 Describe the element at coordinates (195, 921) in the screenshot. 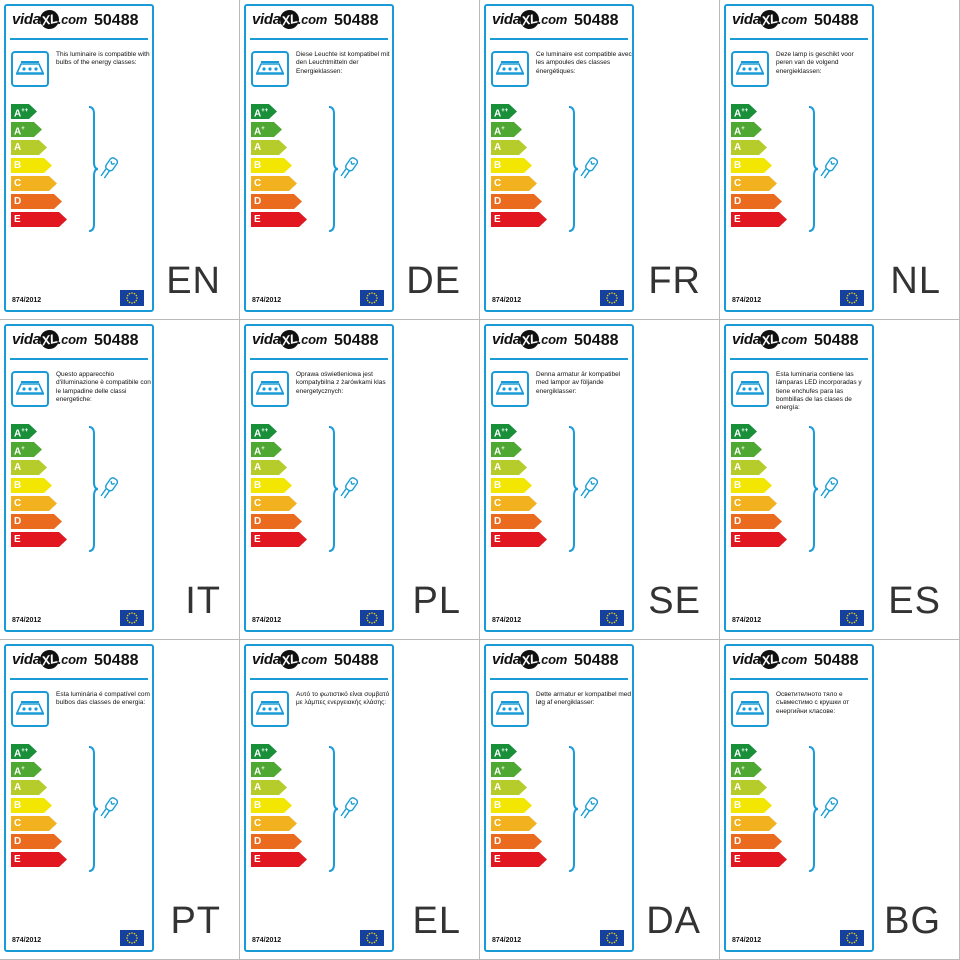

I see `language-code: PT` at that location.